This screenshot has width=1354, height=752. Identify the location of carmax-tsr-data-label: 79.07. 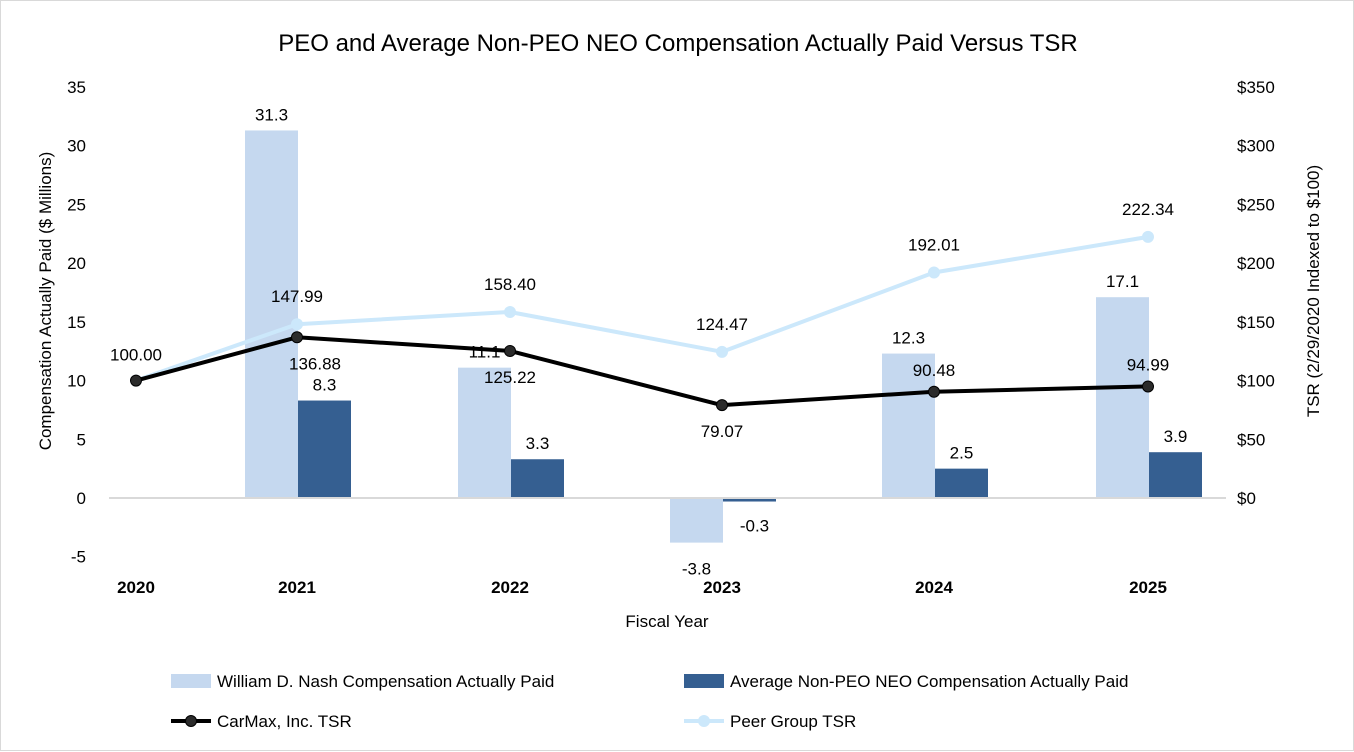
(722, 431).